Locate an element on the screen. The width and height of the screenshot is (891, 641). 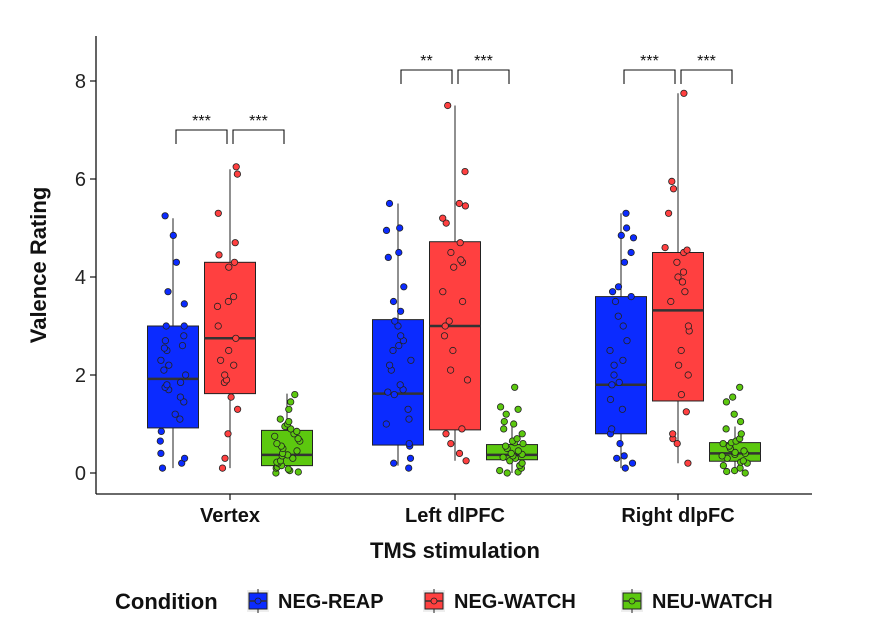
y-tick-label: 4 is located at coordinates (80, 278).